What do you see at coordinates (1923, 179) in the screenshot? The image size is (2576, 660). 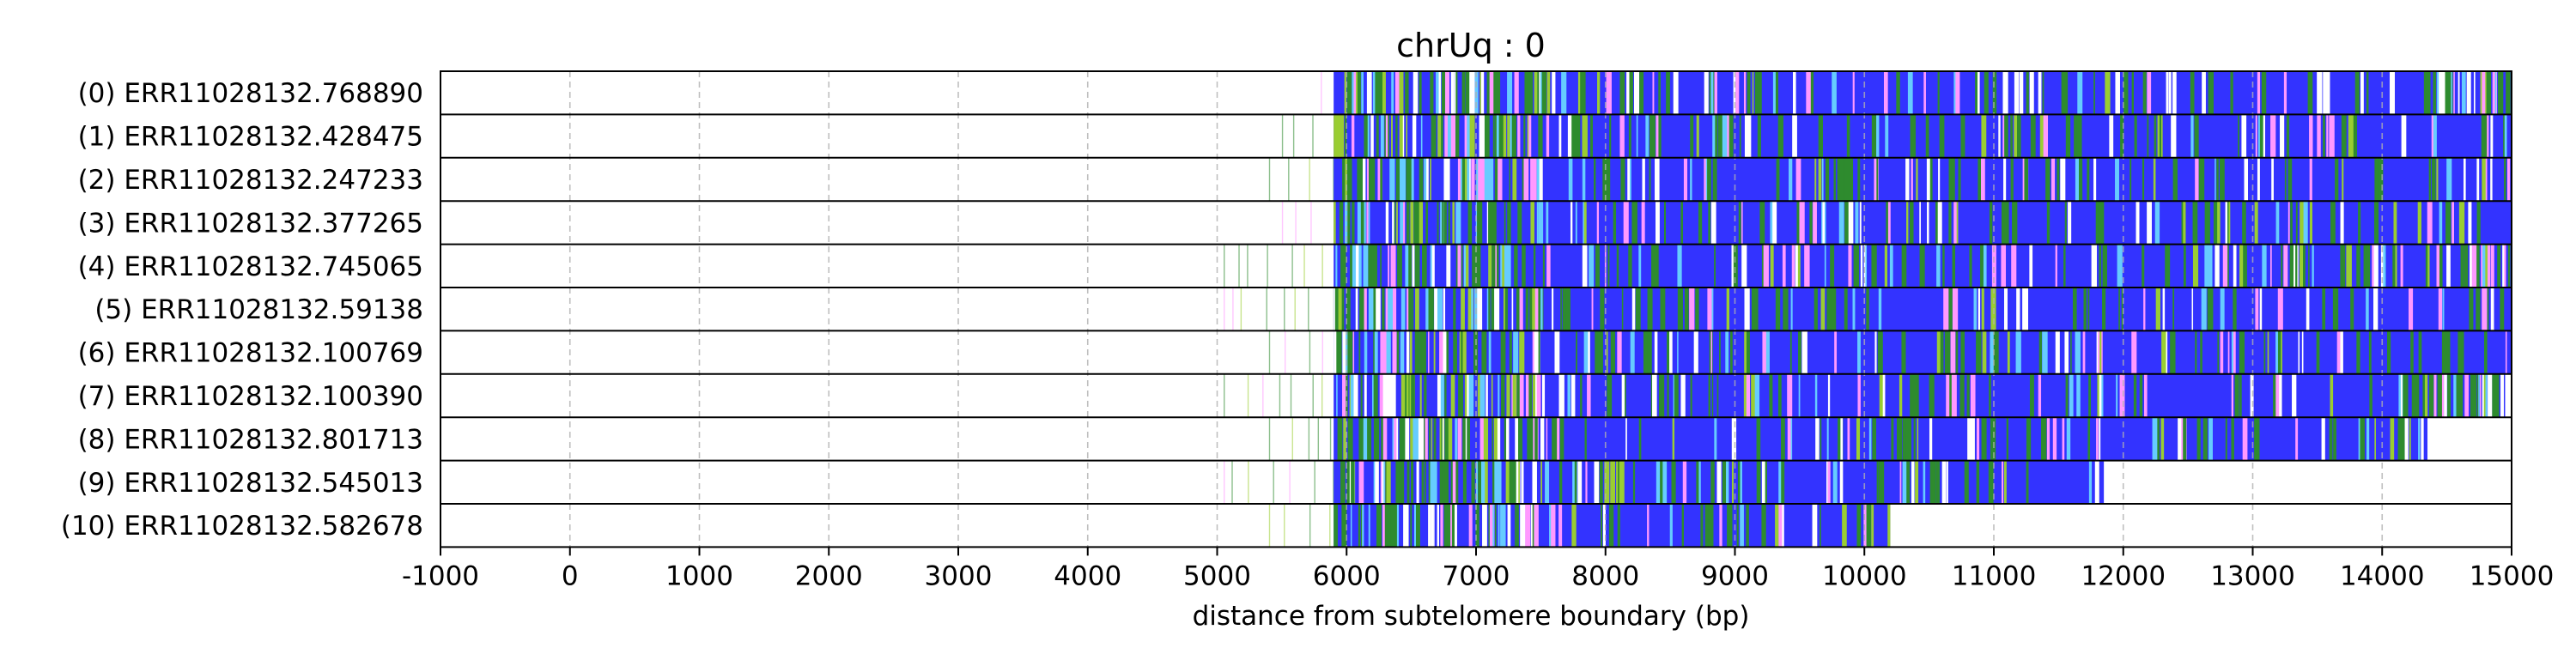 I see `read-body` at bounding box center [1923, 179].